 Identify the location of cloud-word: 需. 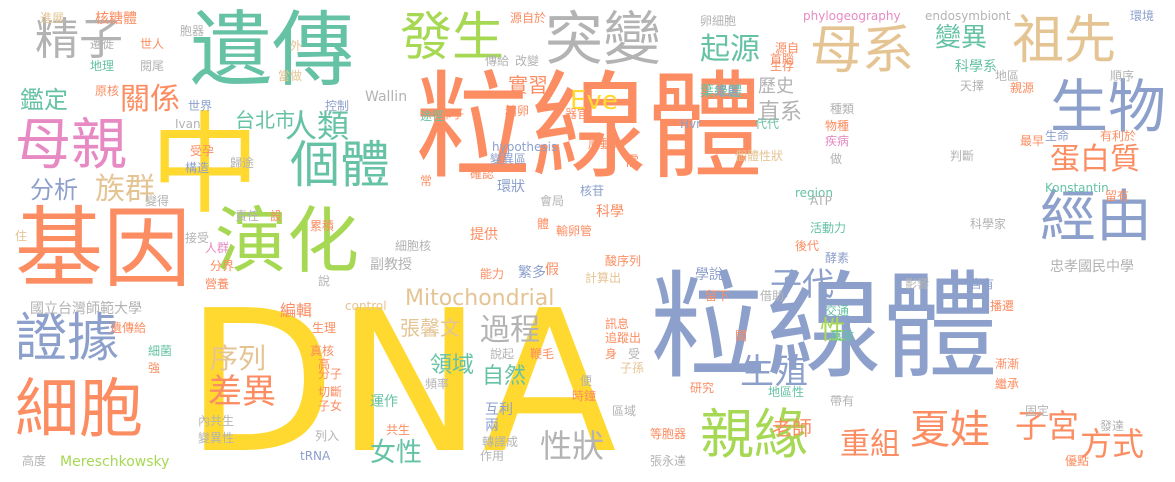
(632, 162).